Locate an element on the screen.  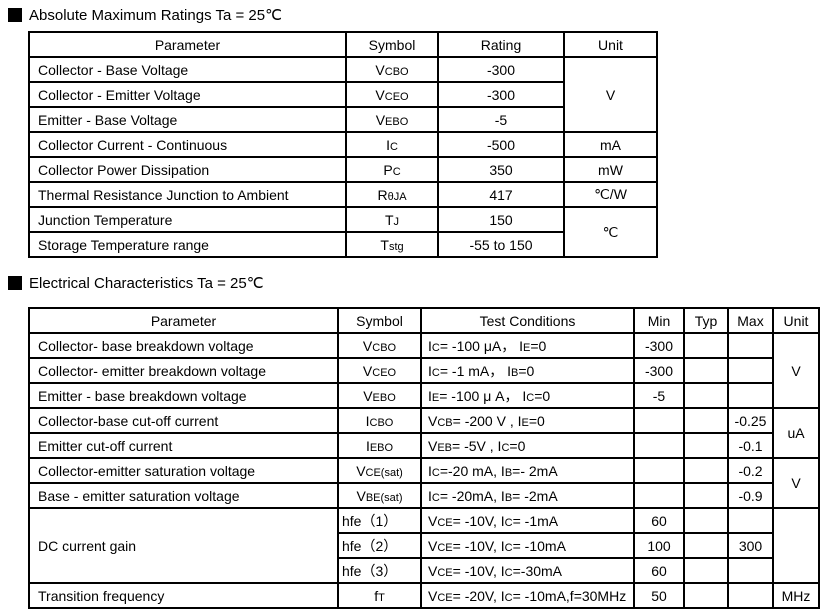
col-header-min: Min is located at coordinates (659, 320).